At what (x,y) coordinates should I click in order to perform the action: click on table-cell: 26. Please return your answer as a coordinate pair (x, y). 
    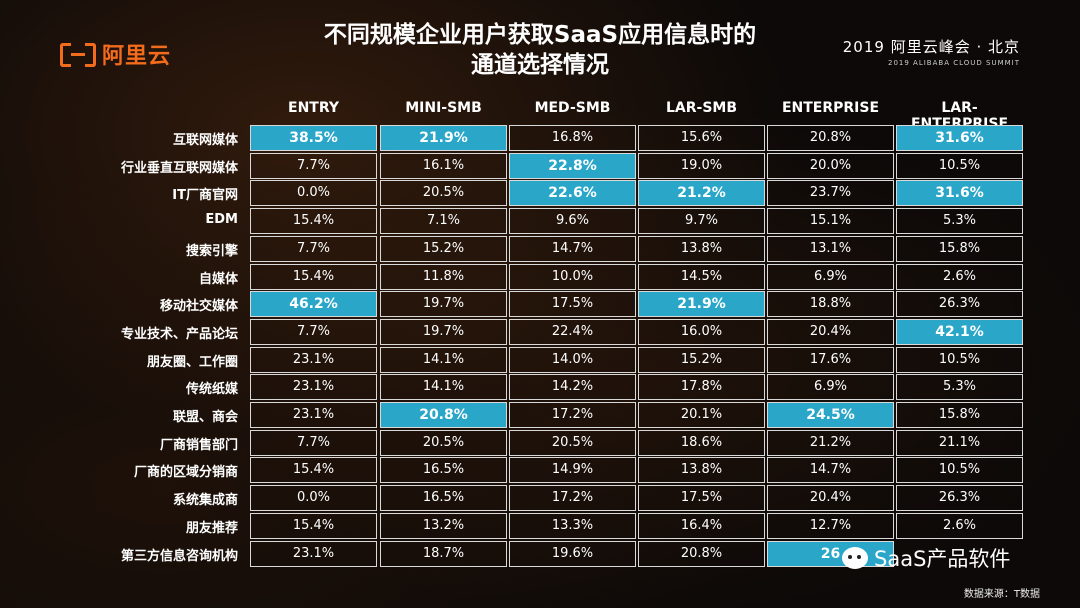
    Looking at the image, I should click on (830, 553).